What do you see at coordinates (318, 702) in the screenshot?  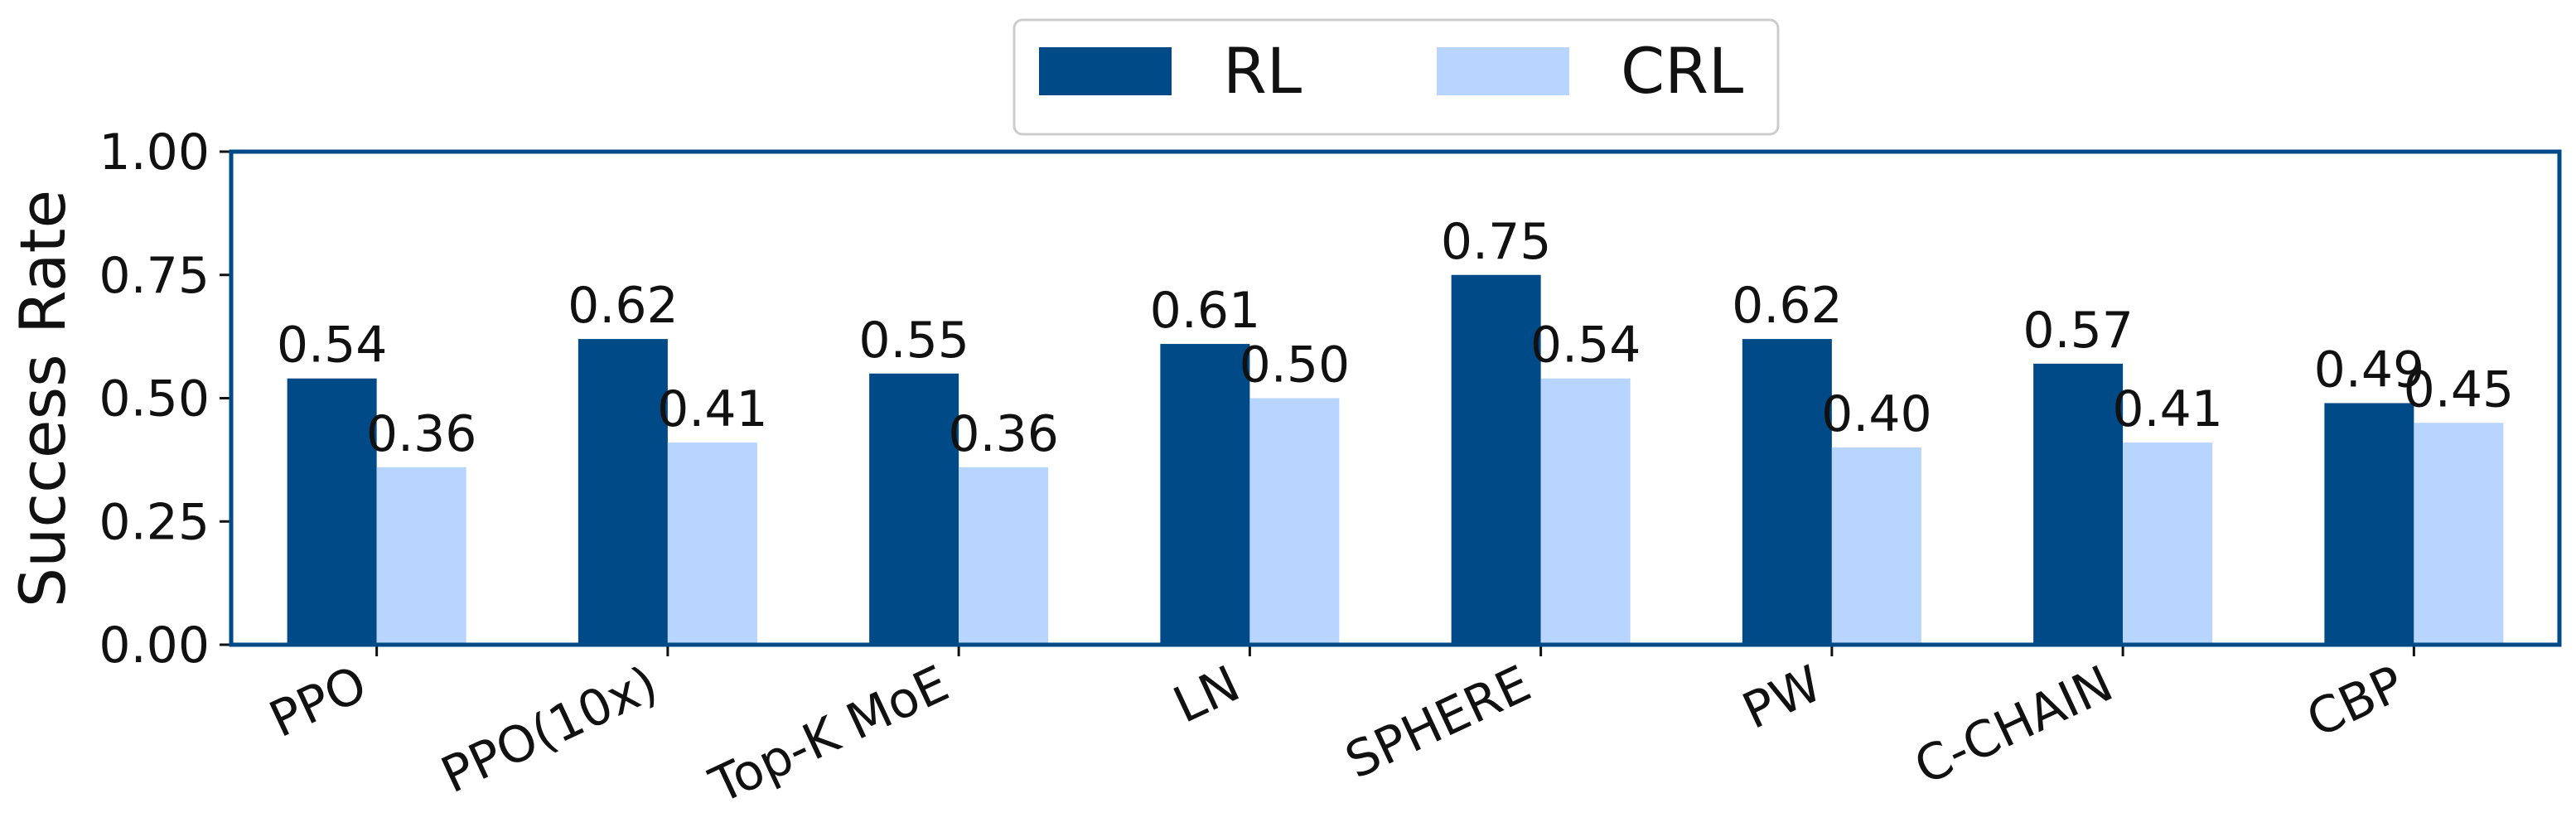 I see `x-tick-label: PPO` at bounding box center [318, 702].